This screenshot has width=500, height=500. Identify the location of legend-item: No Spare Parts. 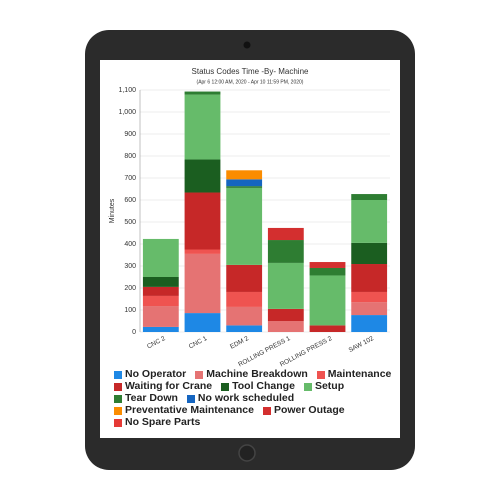
(157, 422).